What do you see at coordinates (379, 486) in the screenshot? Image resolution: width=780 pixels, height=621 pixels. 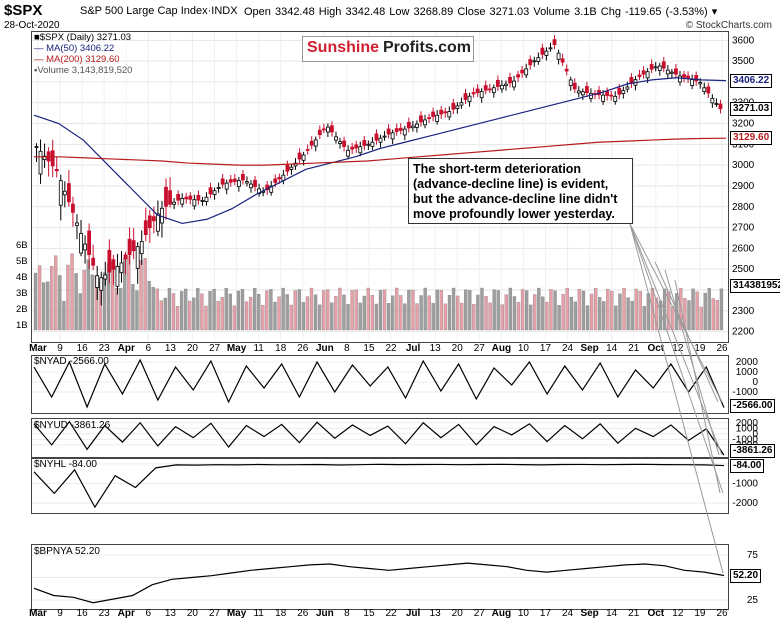 I see `indicator-line` at bounding box center [379, 486].